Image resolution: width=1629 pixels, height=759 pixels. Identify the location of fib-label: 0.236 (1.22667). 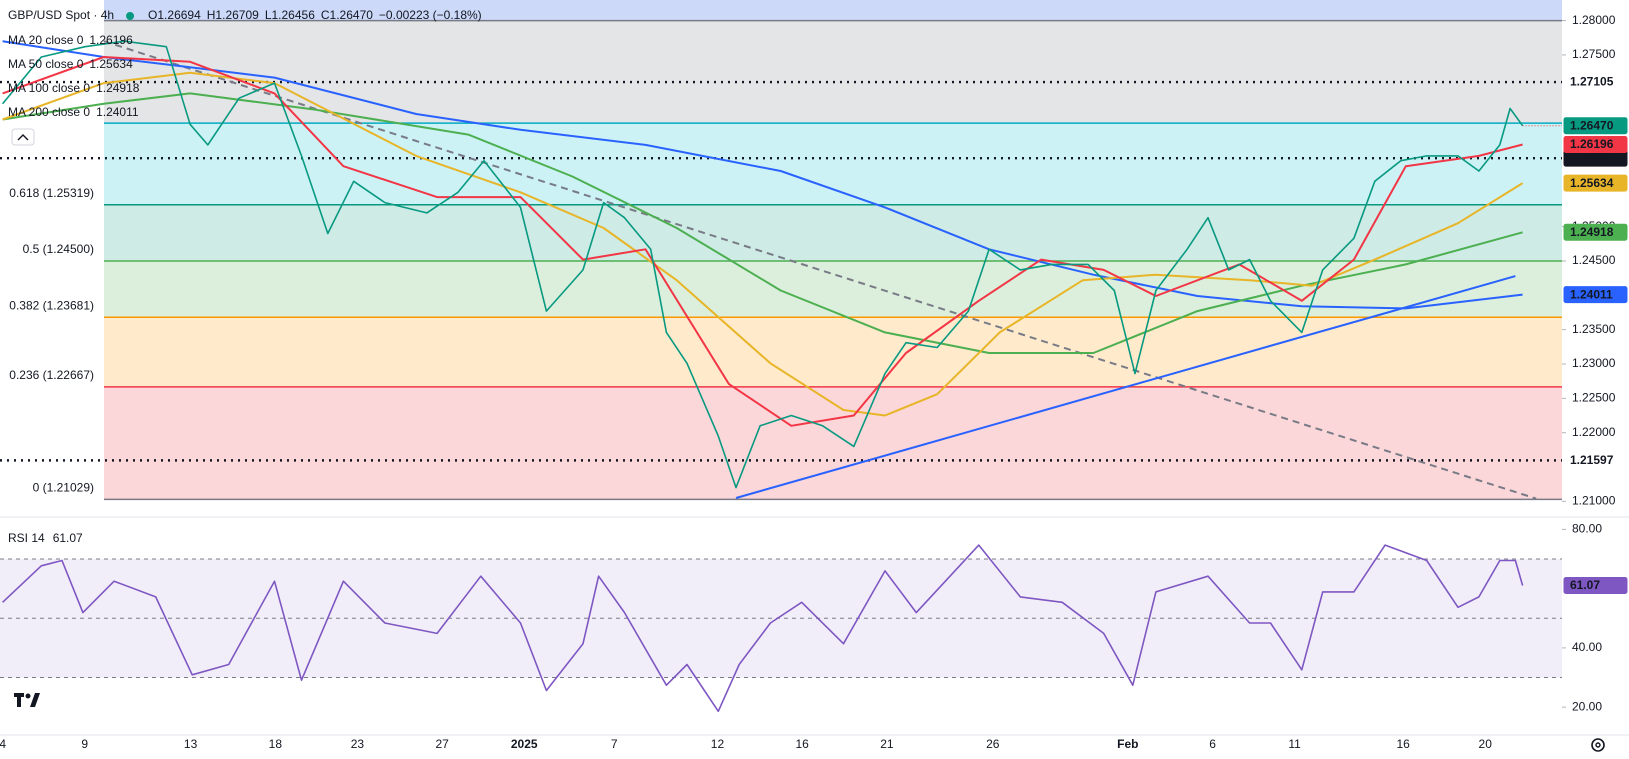
(51, 375).